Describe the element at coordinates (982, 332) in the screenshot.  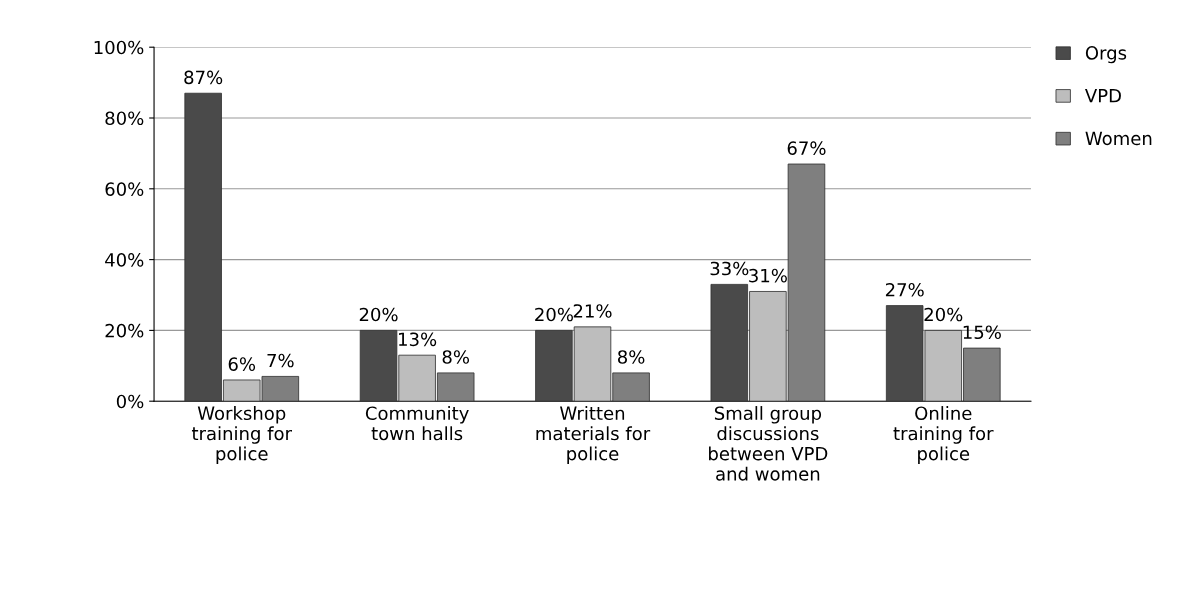
I see `data-label: 15%` at that location.